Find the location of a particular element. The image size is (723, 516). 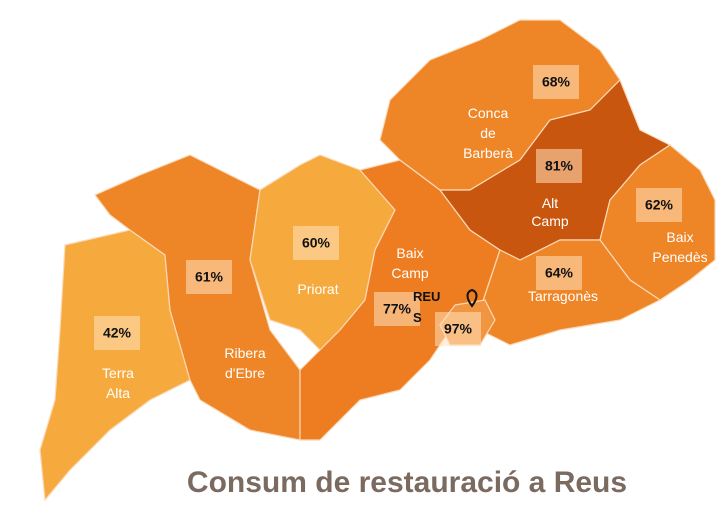

value-label: 68% is located at coordinates (556, 82).